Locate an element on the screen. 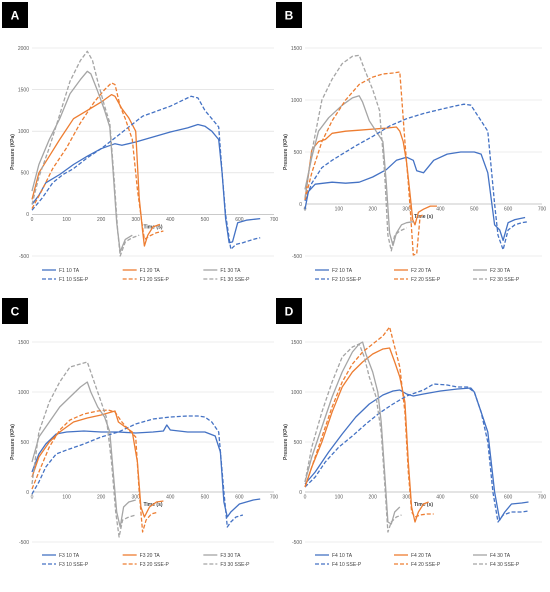 The width and height of the screenshot is (550, 592). legend-entry: F3 10 SSE-P is located at coordinates (74, 565).